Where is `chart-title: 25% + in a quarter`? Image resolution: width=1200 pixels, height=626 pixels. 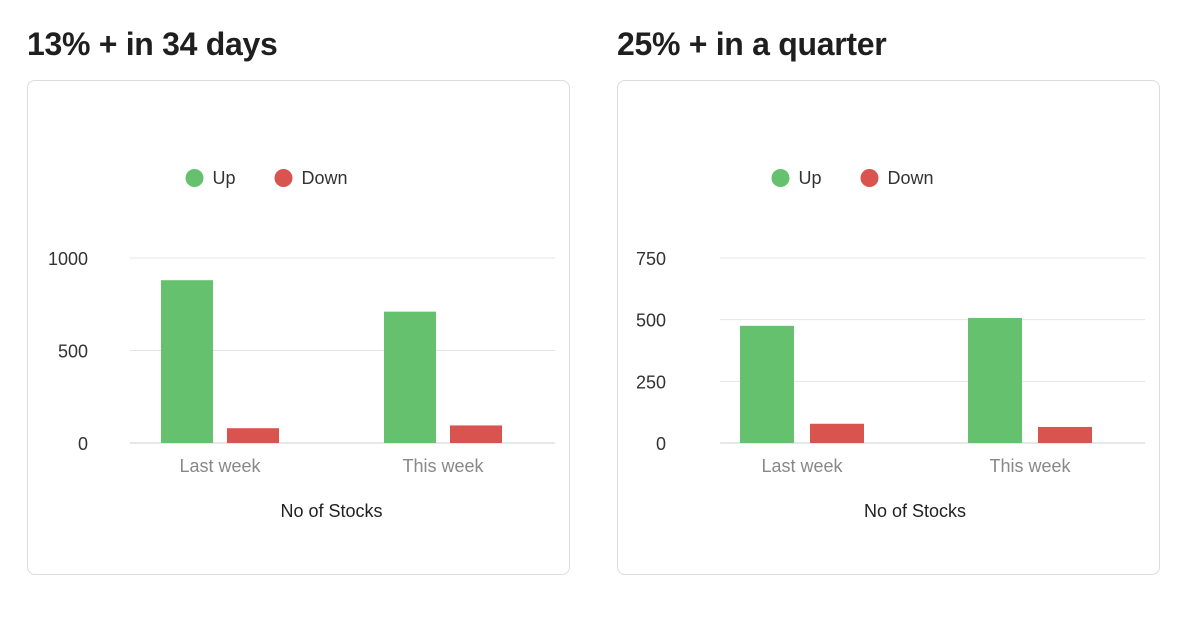 chart-title: 25% + in a quarter is located at coordinates (752, 44).